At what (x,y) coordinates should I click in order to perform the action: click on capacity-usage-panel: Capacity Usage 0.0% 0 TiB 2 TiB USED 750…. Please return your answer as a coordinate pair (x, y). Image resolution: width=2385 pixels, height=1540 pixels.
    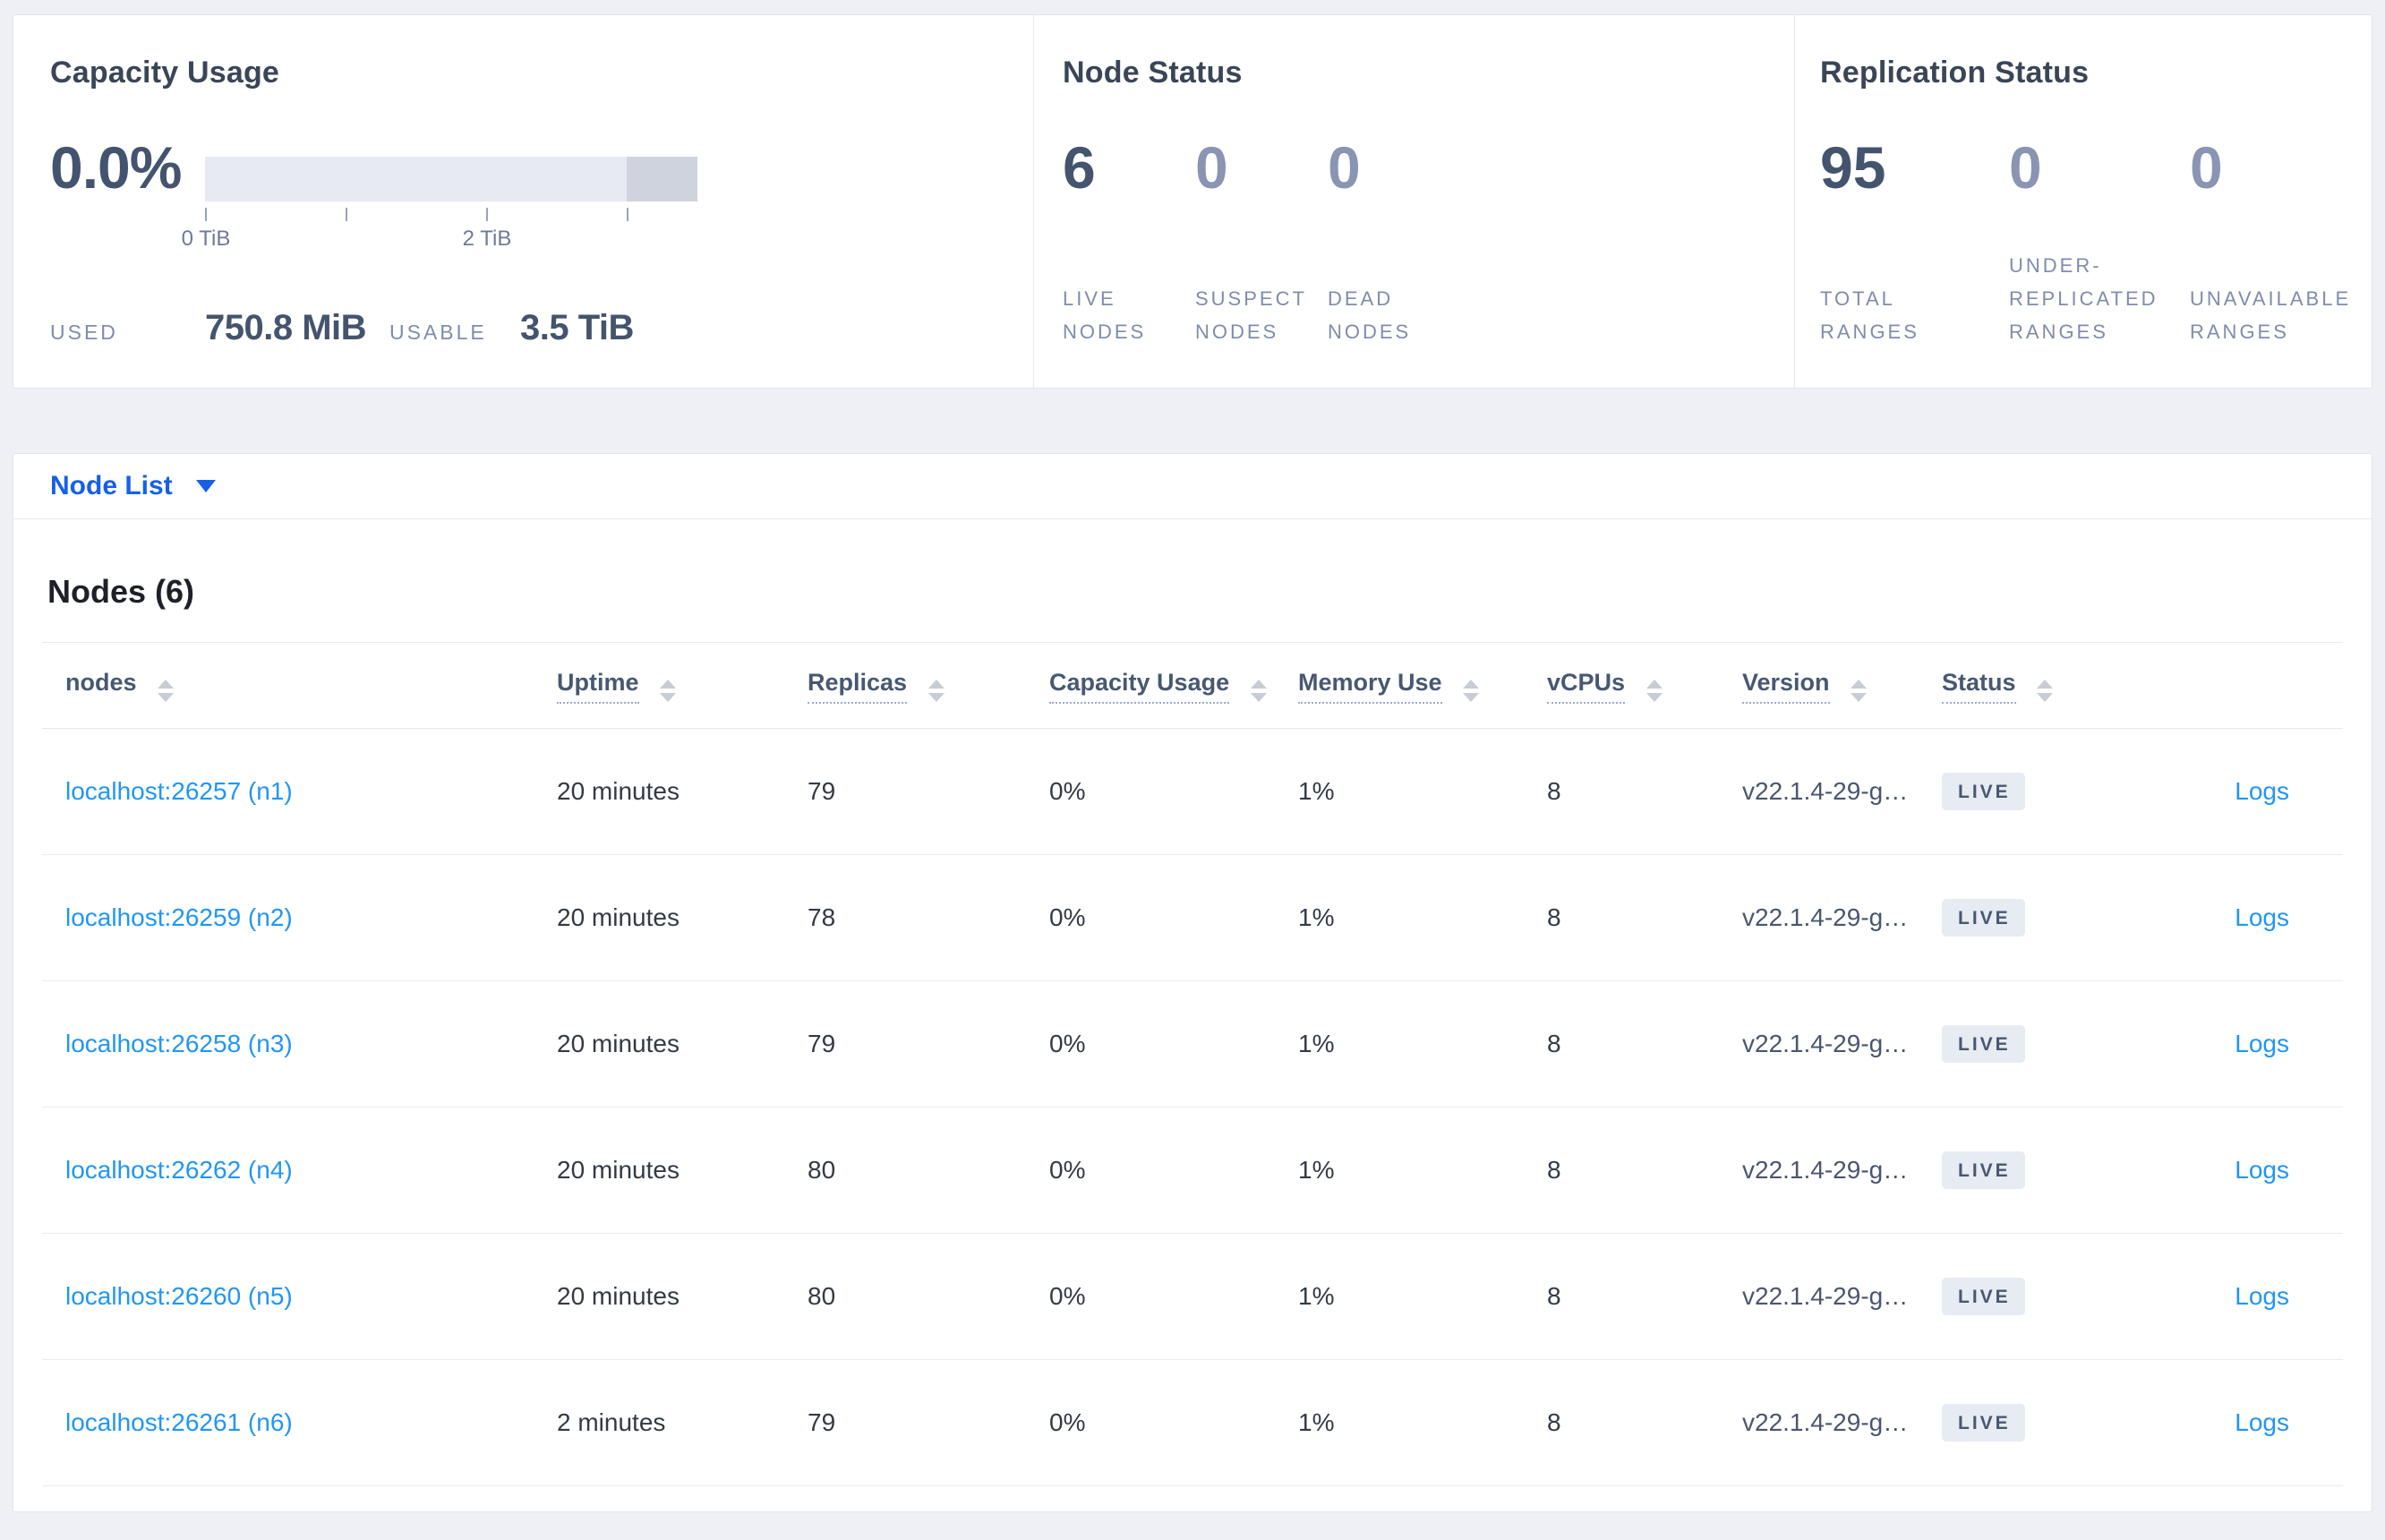
    Looking at the image, I should click on (523, 201).